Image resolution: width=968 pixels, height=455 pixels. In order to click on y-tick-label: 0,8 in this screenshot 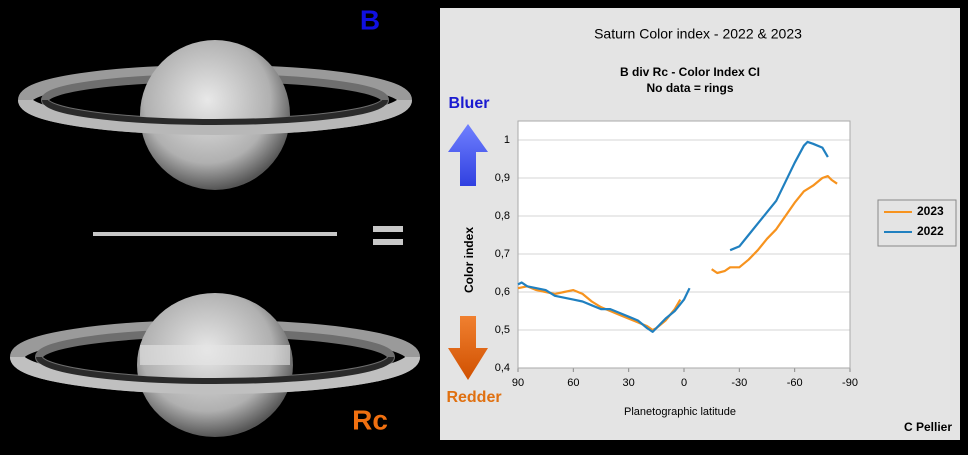, I will do `click(502, 216)`.